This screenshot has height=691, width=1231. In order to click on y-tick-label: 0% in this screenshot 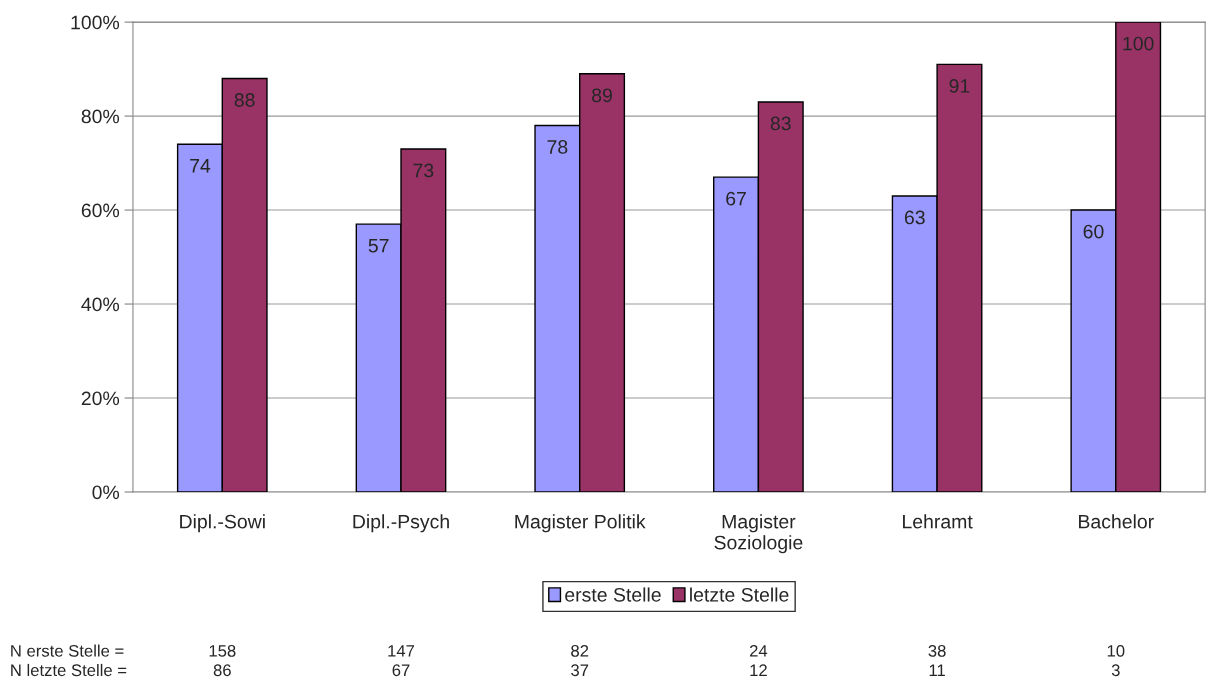, I will do `click(106, 492)`.